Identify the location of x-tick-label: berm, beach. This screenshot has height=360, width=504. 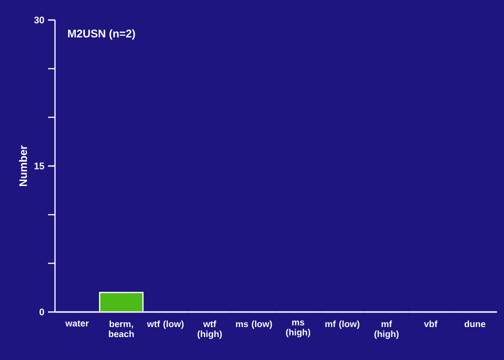
(121, 329).